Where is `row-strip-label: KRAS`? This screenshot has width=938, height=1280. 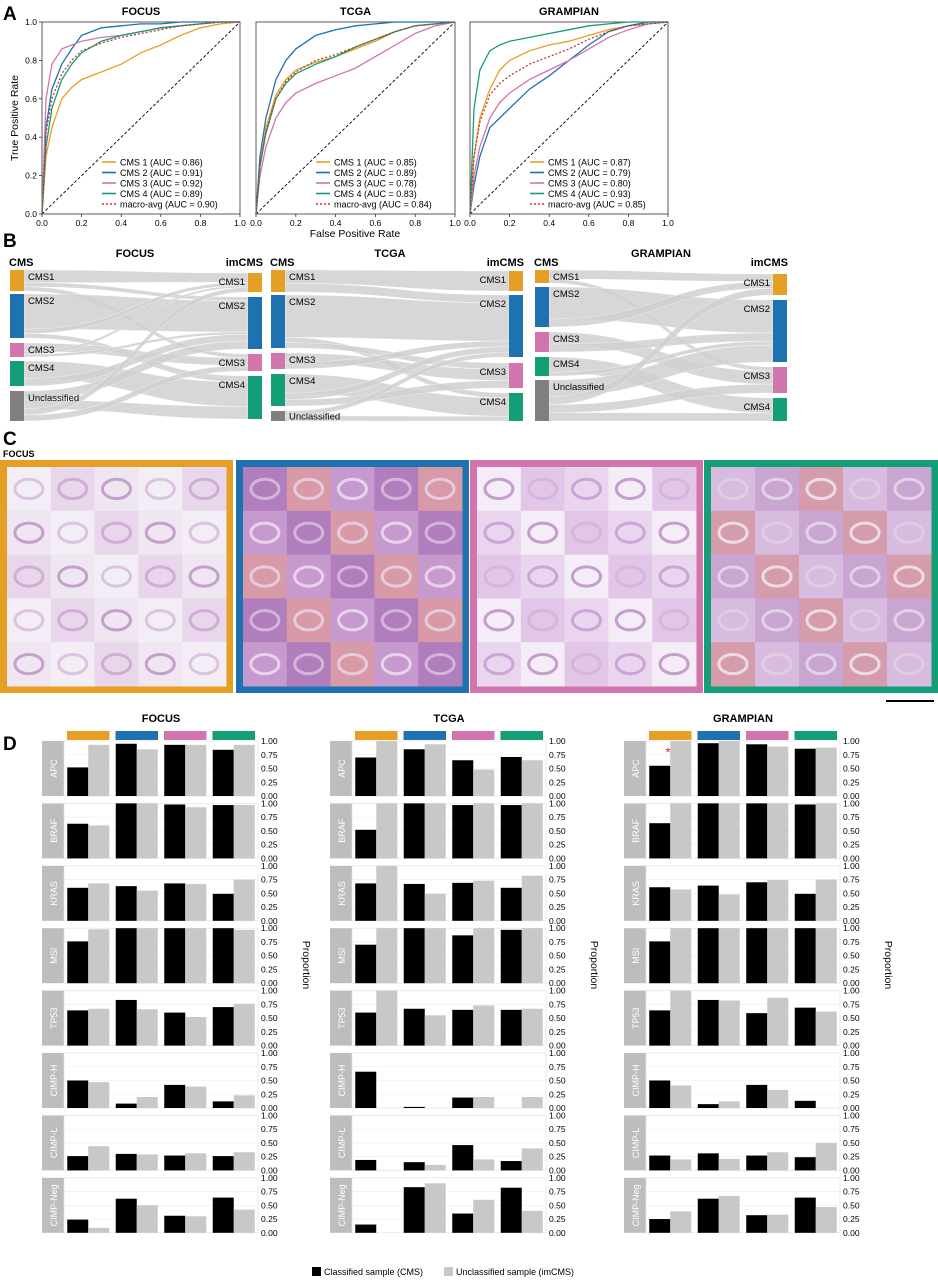 row-strip-label: KRAS is located at coordinates (636, 893).